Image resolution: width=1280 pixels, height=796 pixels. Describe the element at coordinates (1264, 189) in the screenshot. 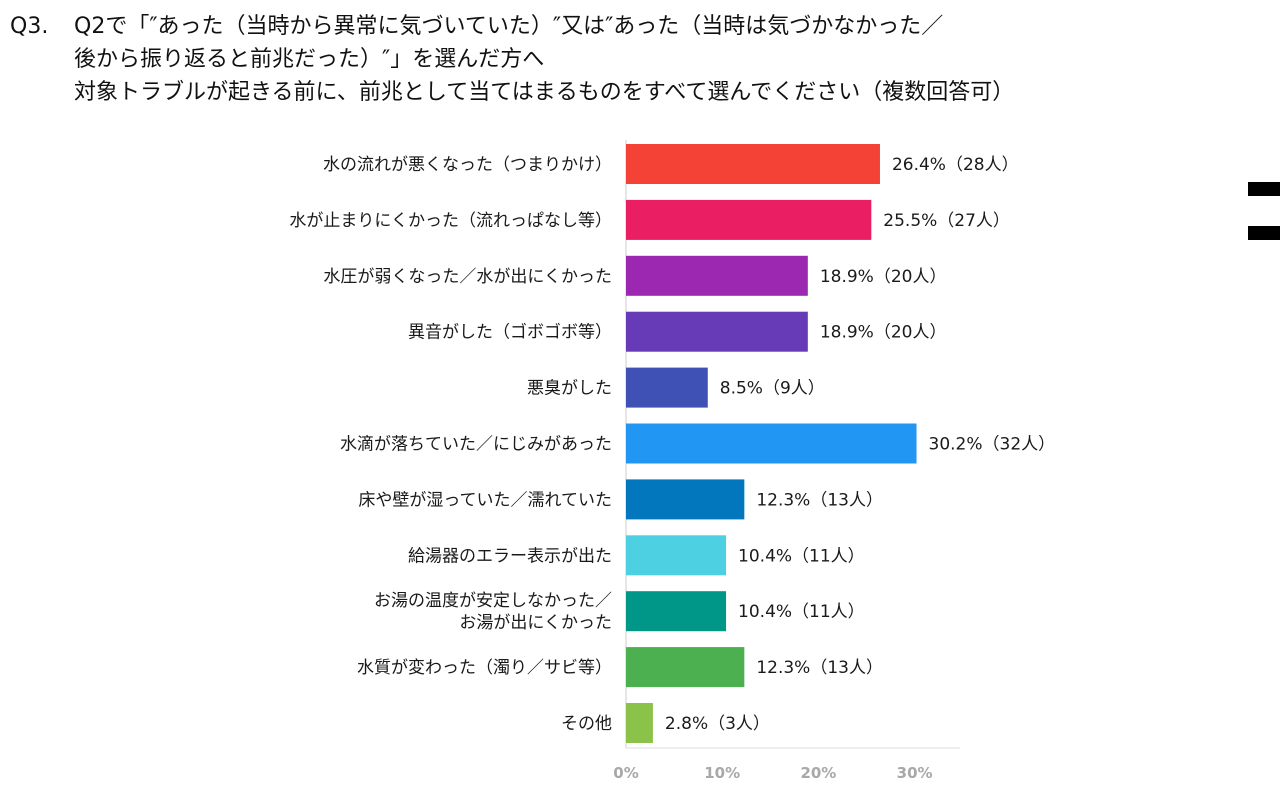

I see `side-marker-top` at that location.